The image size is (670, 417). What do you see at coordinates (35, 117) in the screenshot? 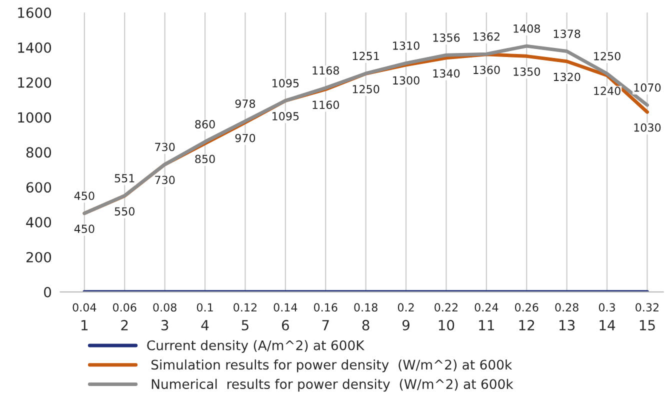
I see `y-tick-label: 1000` at bounding box center [35, 117].